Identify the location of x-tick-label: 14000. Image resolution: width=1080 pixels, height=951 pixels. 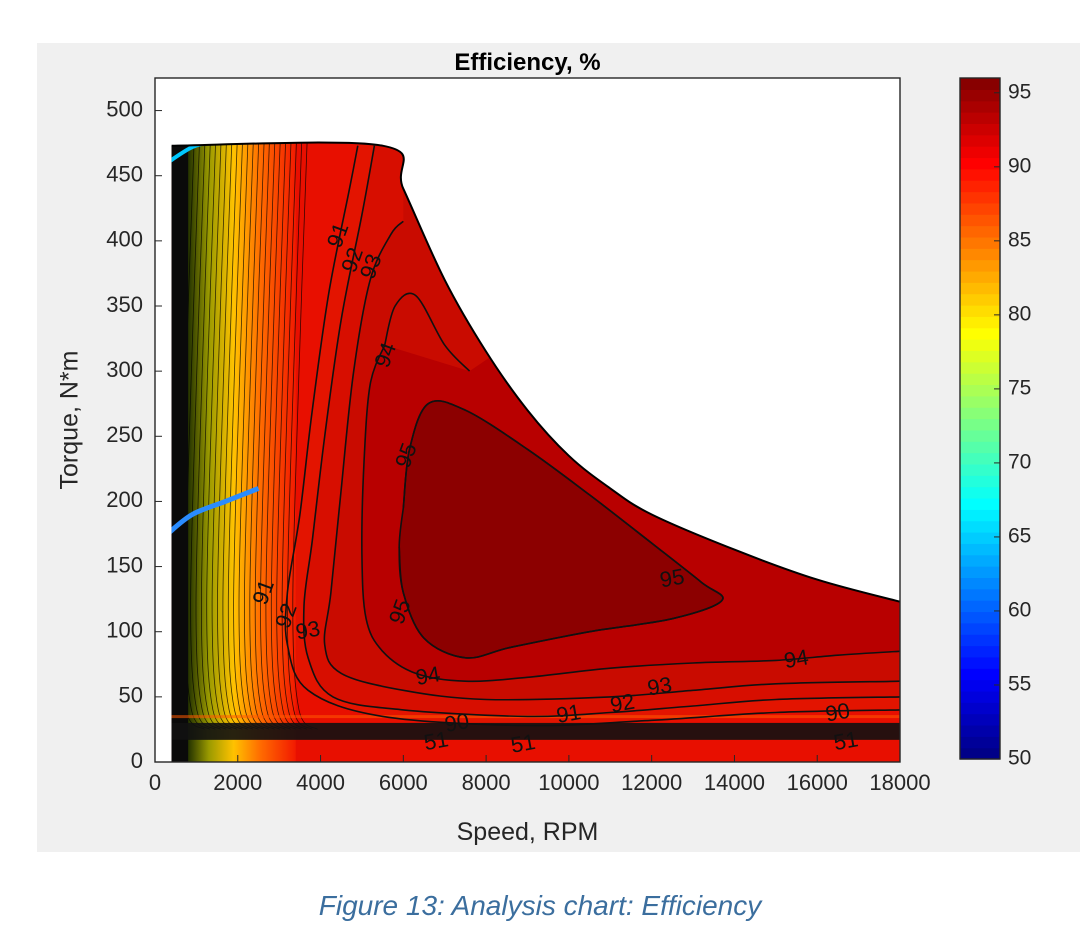
(734, 782).